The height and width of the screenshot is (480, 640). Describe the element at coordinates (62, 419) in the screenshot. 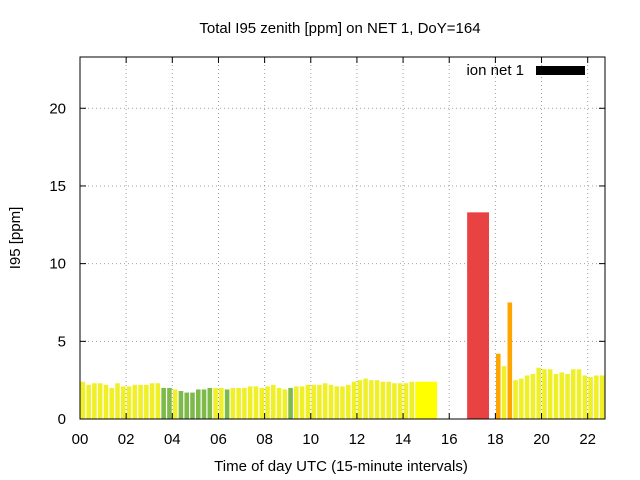

I see `y-tick-label: 0` at that location.